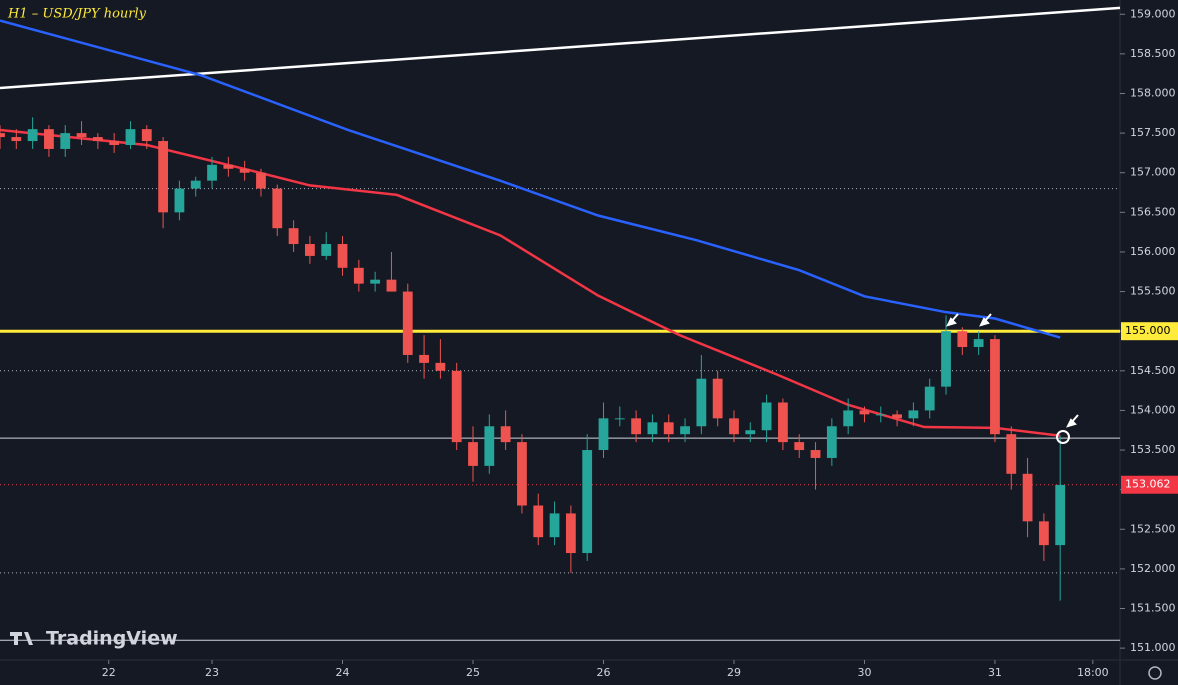 Image resolution: width=1178 pixels, height=685 pixels. I want to click on y-tick-label: 156.000, so click(1153, 251).